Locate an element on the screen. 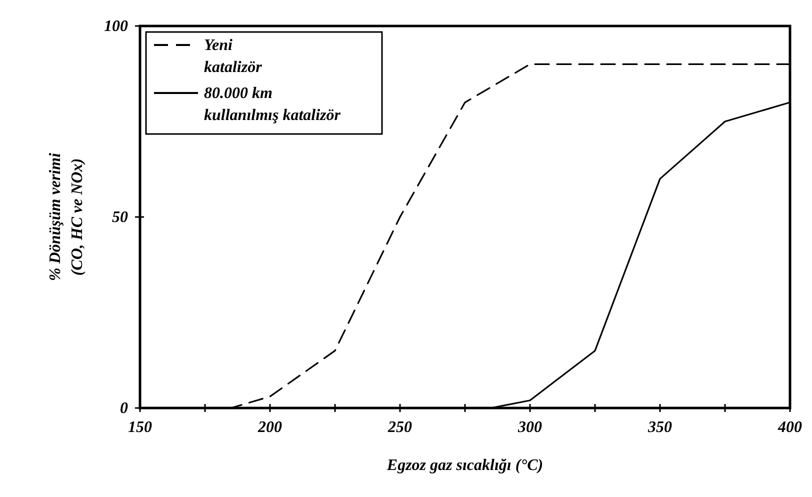 Image resolution: width=812 pixels, height=497 pixels. y-tick-label: 100 is located at coordinates (116, 26).